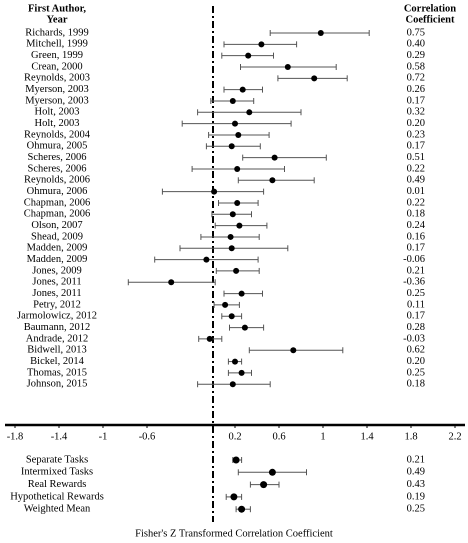 The image size is (468, 543). Describe the element at coordinates (414, 282) in the screenshot. I see `coefficient-label: -0.36` at that location.